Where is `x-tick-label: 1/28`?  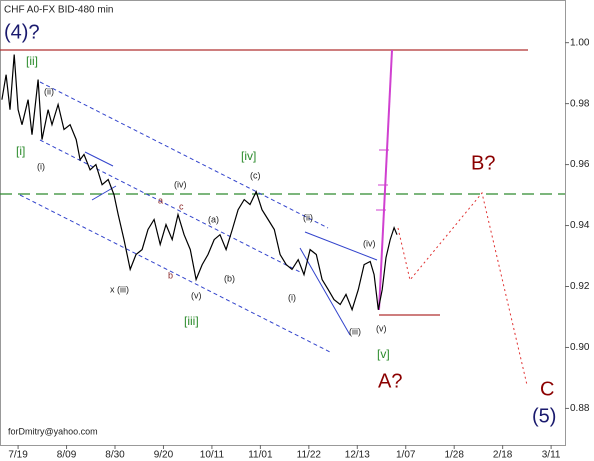 x-tick-label: 1/28 is located at coordinates (454, 455).